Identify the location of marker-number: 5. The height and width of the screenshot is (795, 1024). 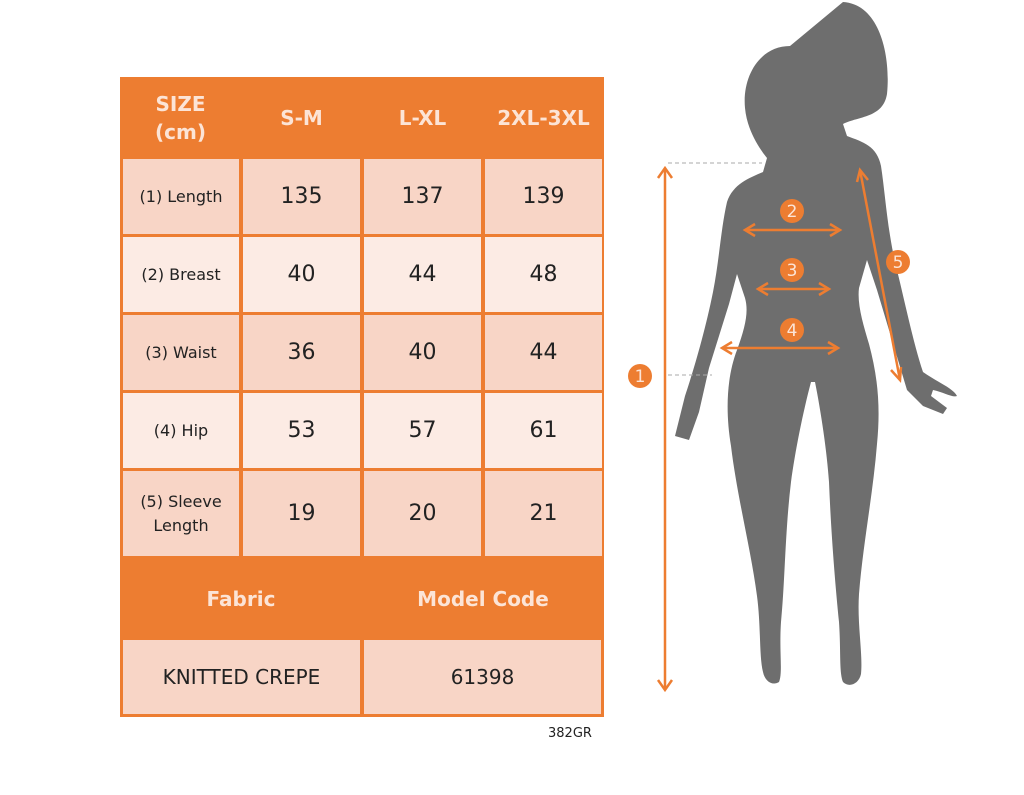
(898, 263).